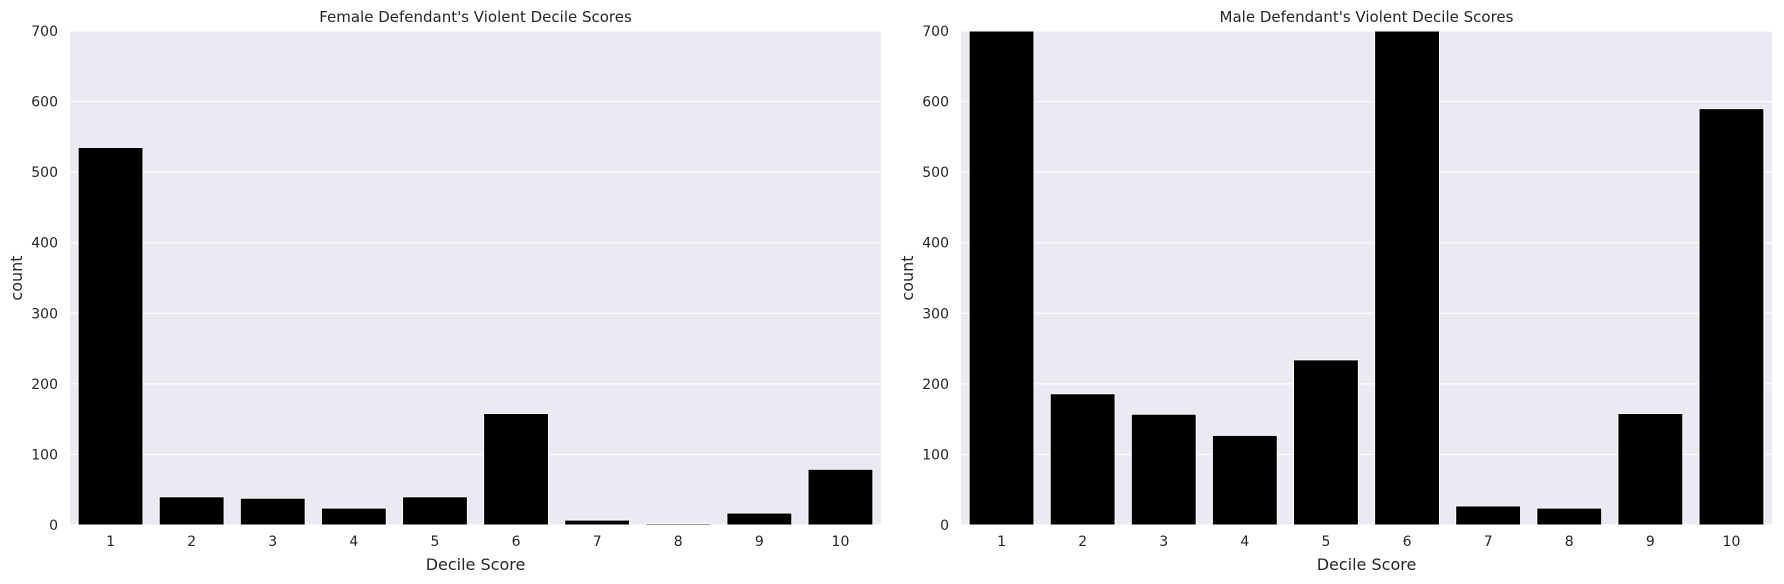 This screenshot has width=1784, height=584. Describe the element at coordinates (1367, 17) in the screenshot. I see `chart-title: Male Defendant's Violent Decile Scores` at that location.